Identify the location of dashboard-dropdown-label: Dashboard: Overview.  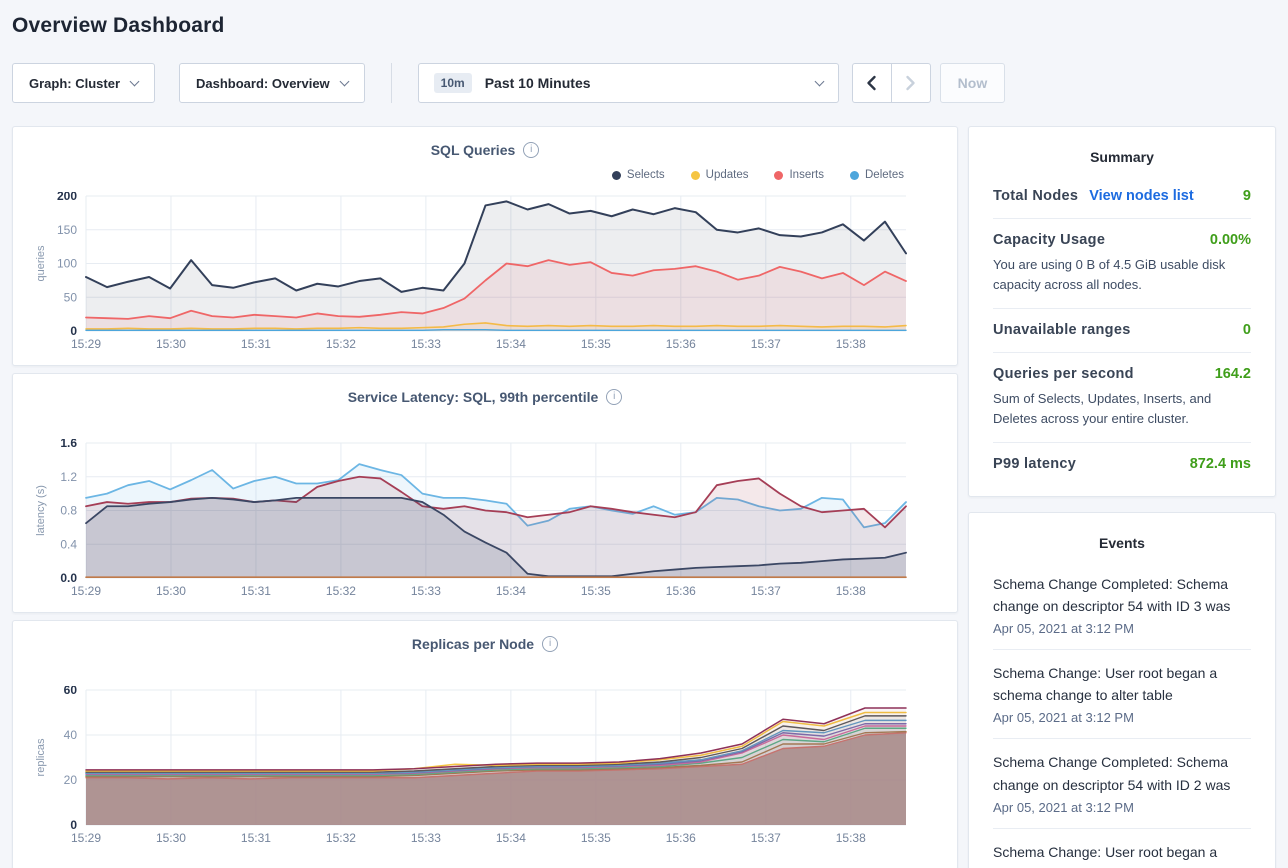
(263, 83).